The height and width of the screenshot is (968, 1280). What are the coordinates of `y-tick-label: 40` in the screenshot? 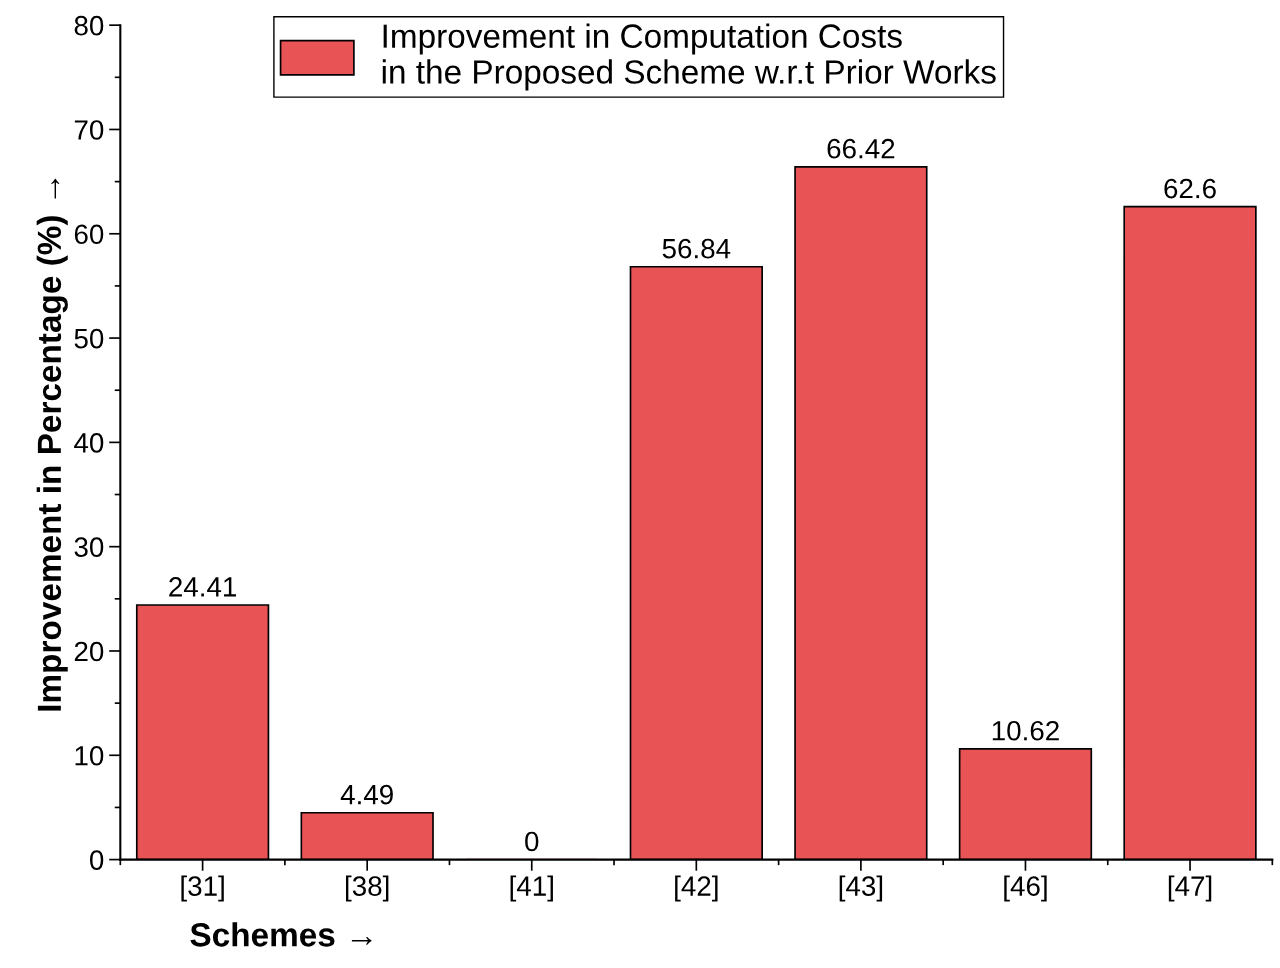 It's located at (89, 443).